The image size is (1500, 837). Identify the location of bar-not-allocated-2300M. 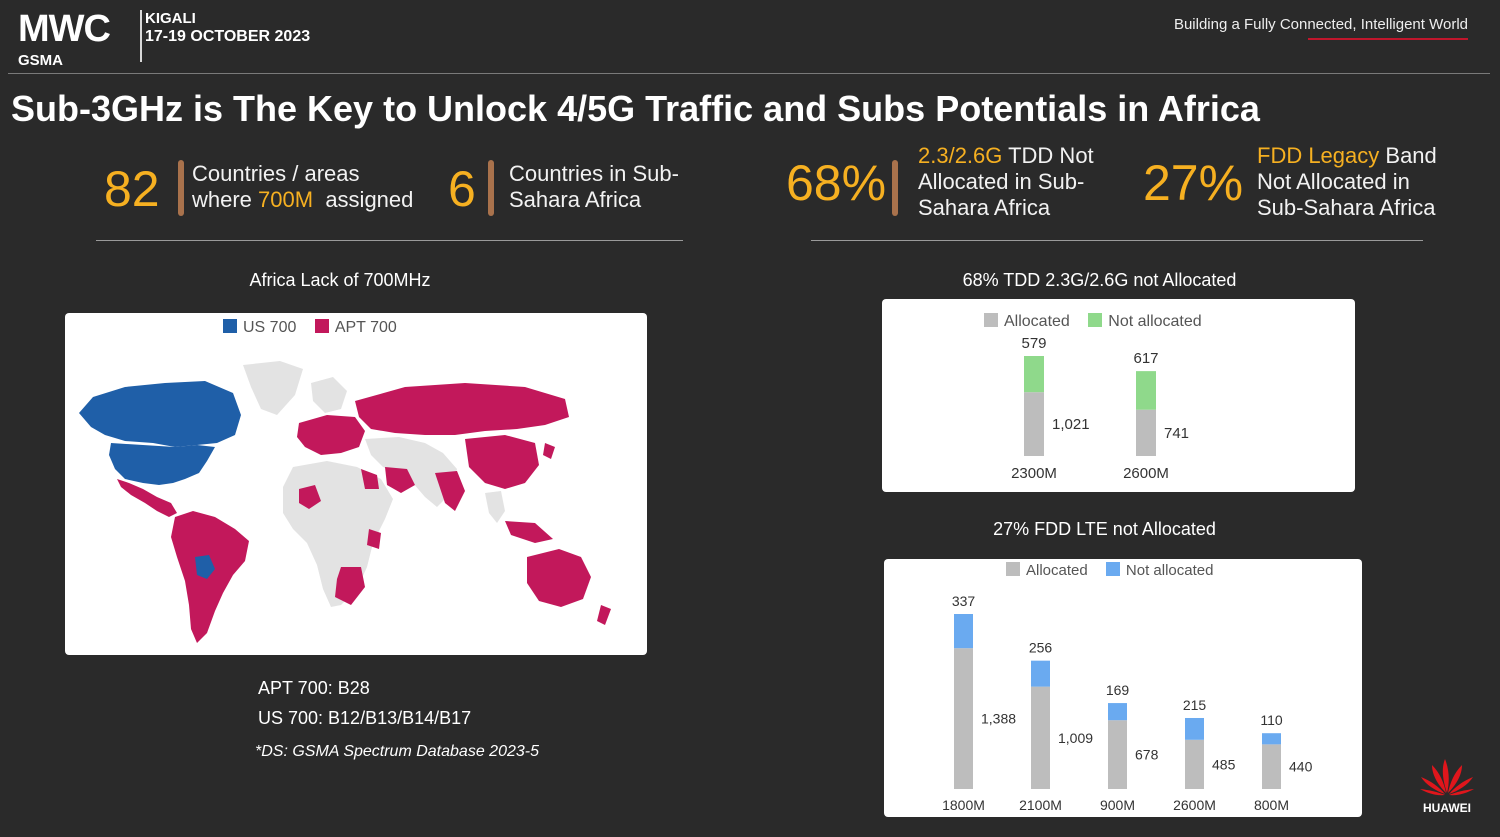
(1034, 374).